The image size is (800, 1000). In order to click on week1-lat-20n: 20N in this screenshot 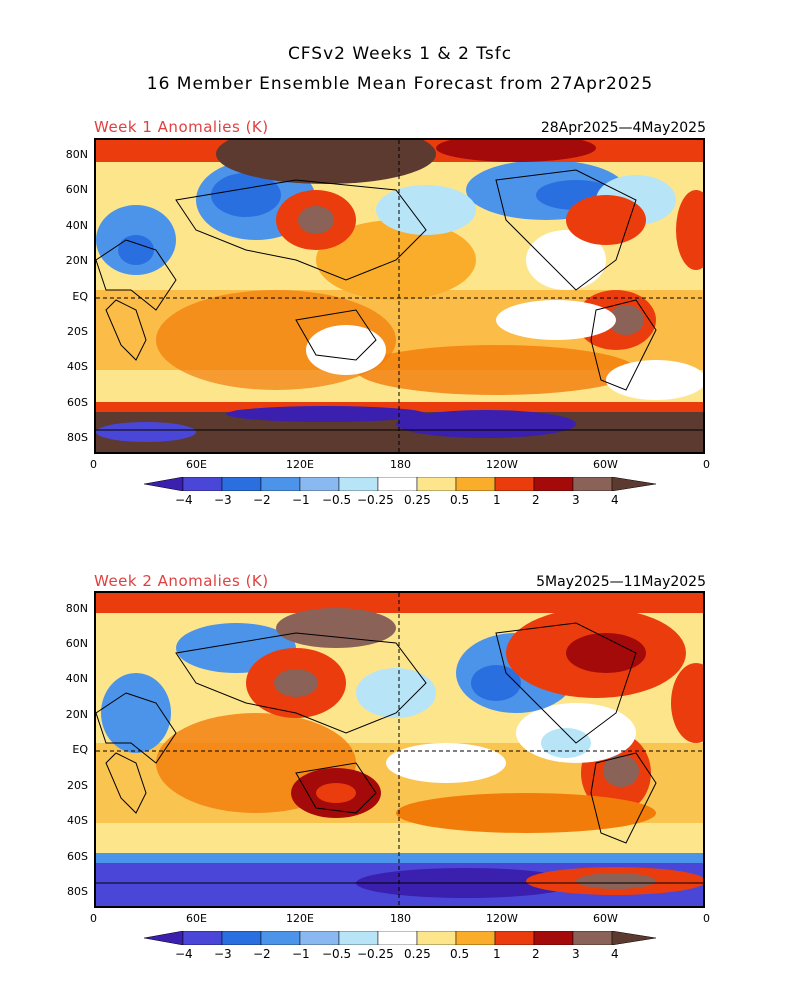, I will do `click(76, 260)`.